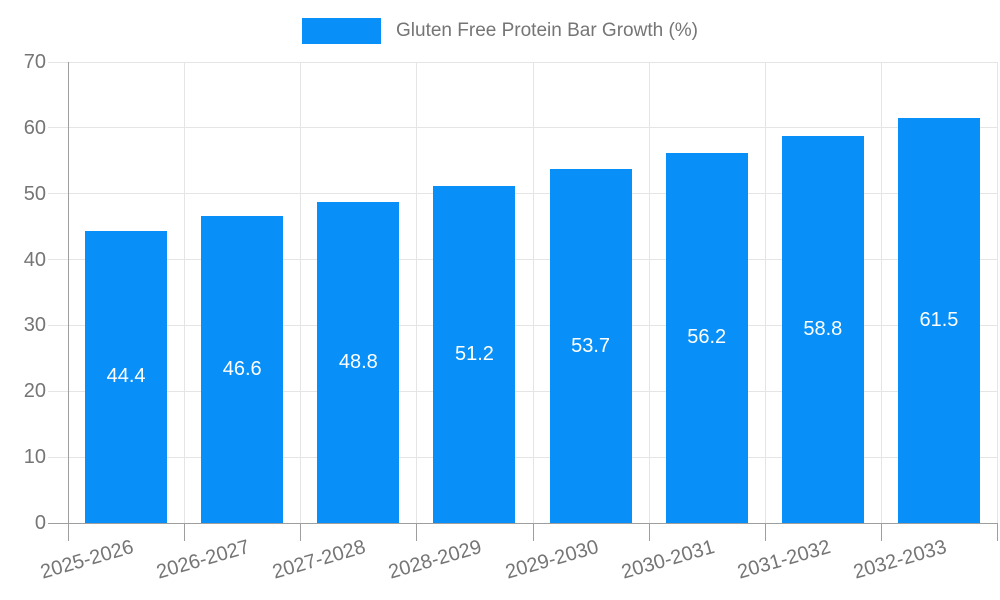  I want to click on legend-swatch, so click(341, 31).